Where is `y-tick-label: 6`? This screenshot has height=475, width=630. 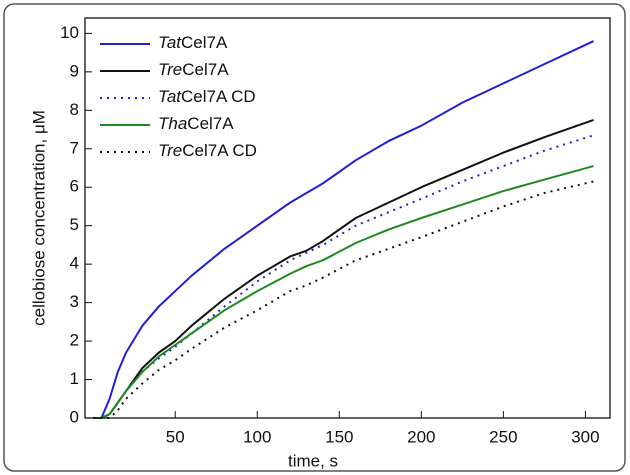
y-tick-label: 6 is located at coordinates (74, 186).